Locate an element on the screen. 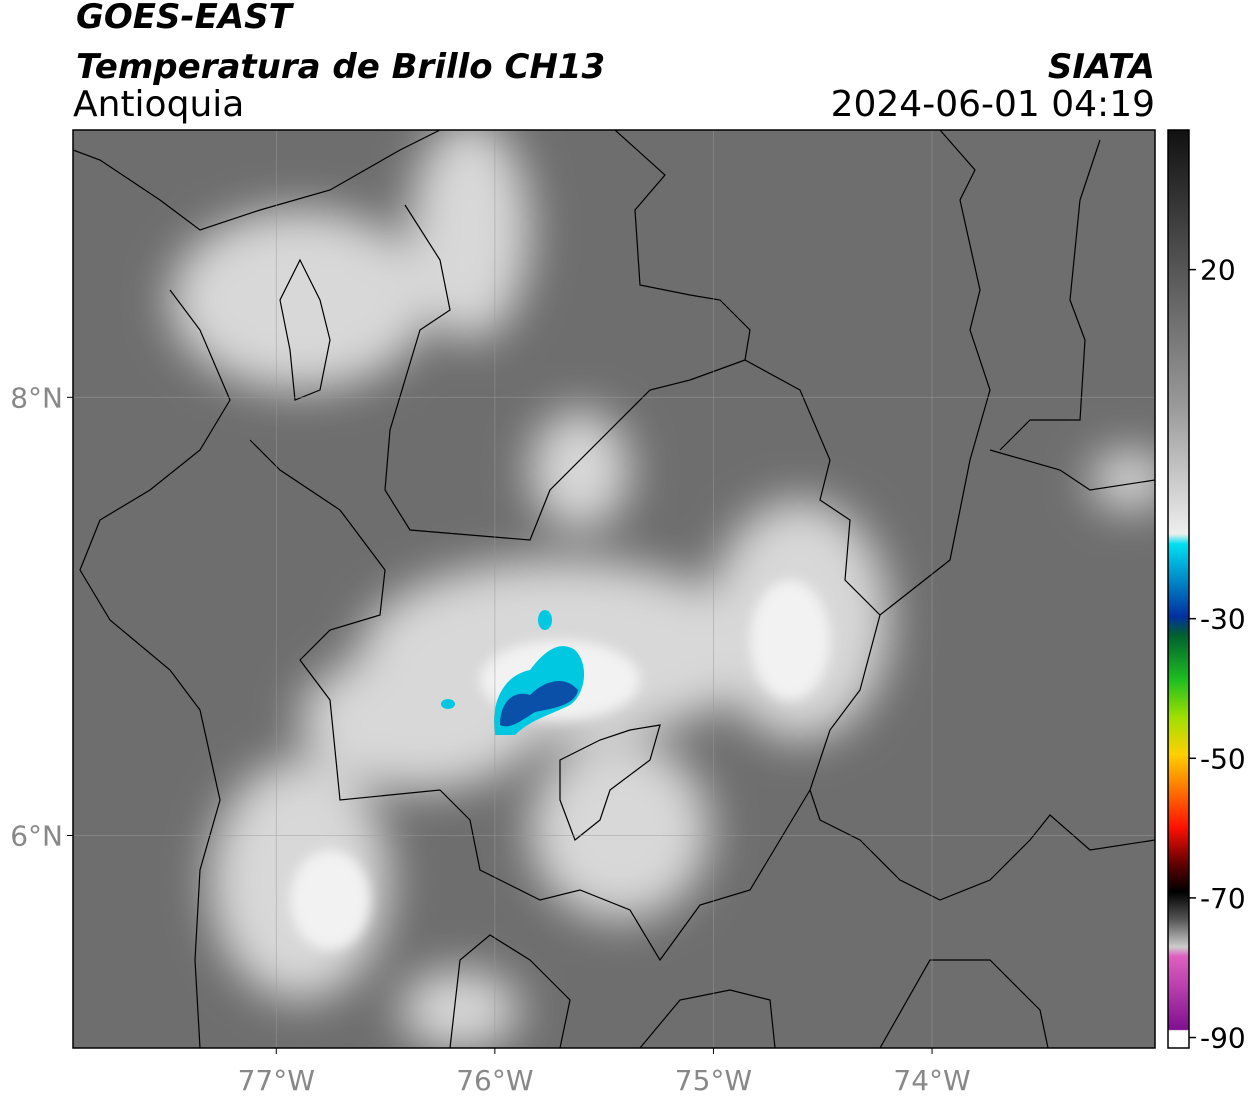 This screenshot has width=1252, height=1103. colorbar-tick-label: -70 is located at coordinates (1223, 898).